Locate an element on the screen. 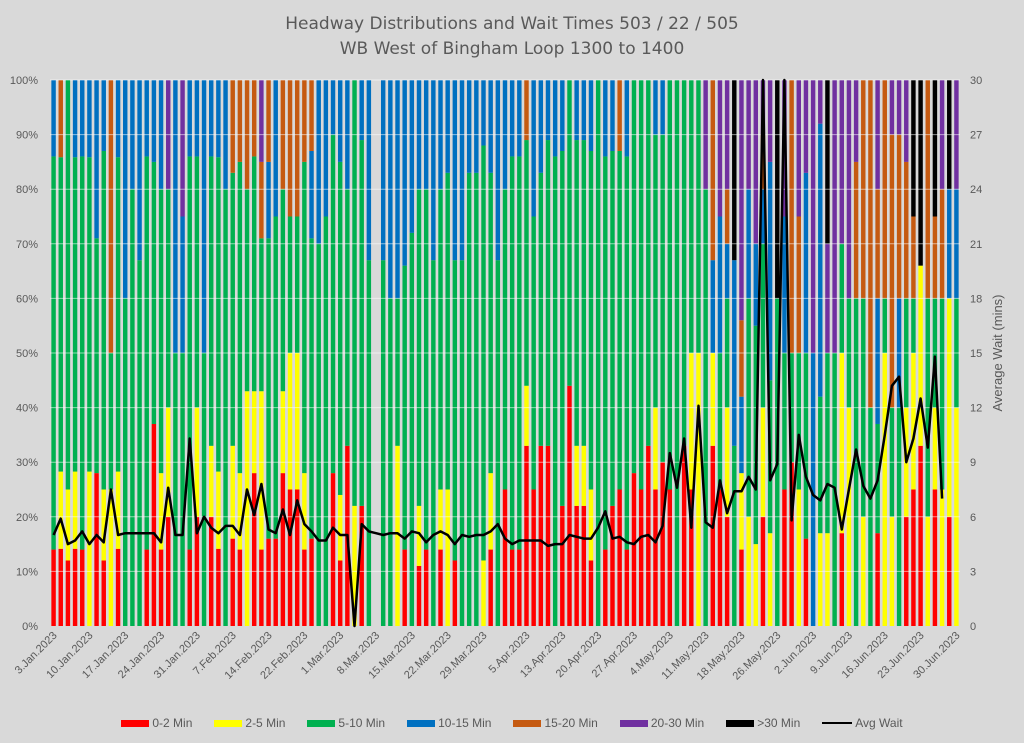 The height and width of the screenshot is (743, 1024). y-tick-right: 6 is located at coordinates (973, 518).